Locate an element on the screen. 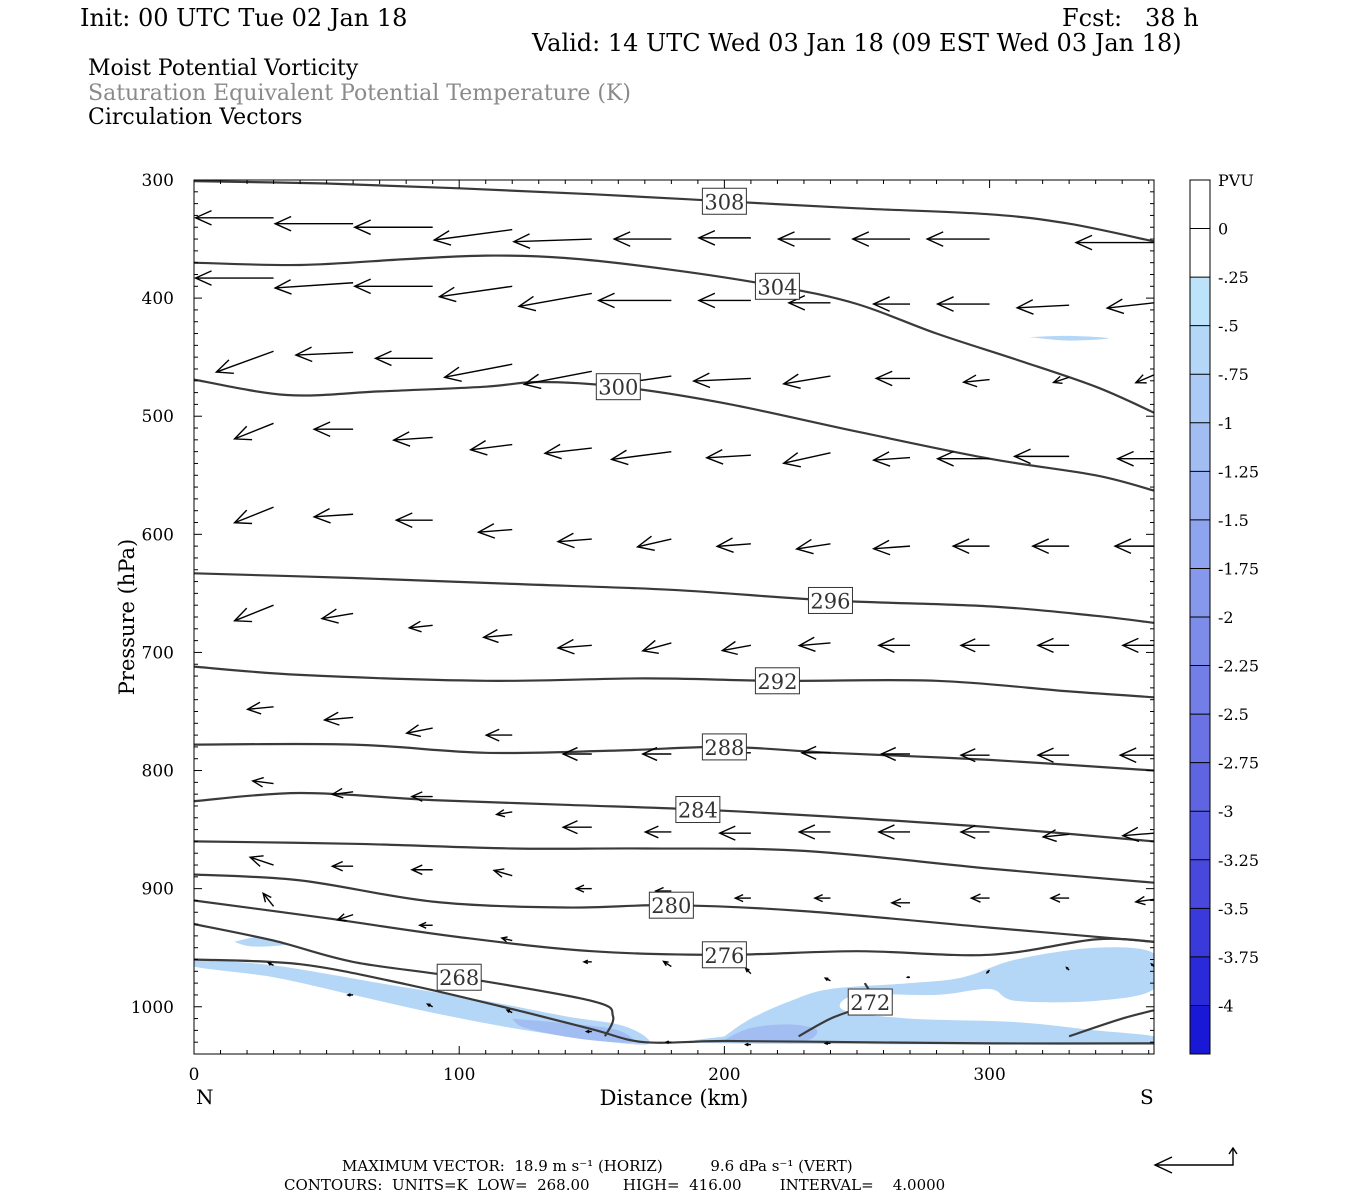 This screenshot has width=1350, height=1200. colorbar-level-label: -.25 is located at coordinates (1233, 277).